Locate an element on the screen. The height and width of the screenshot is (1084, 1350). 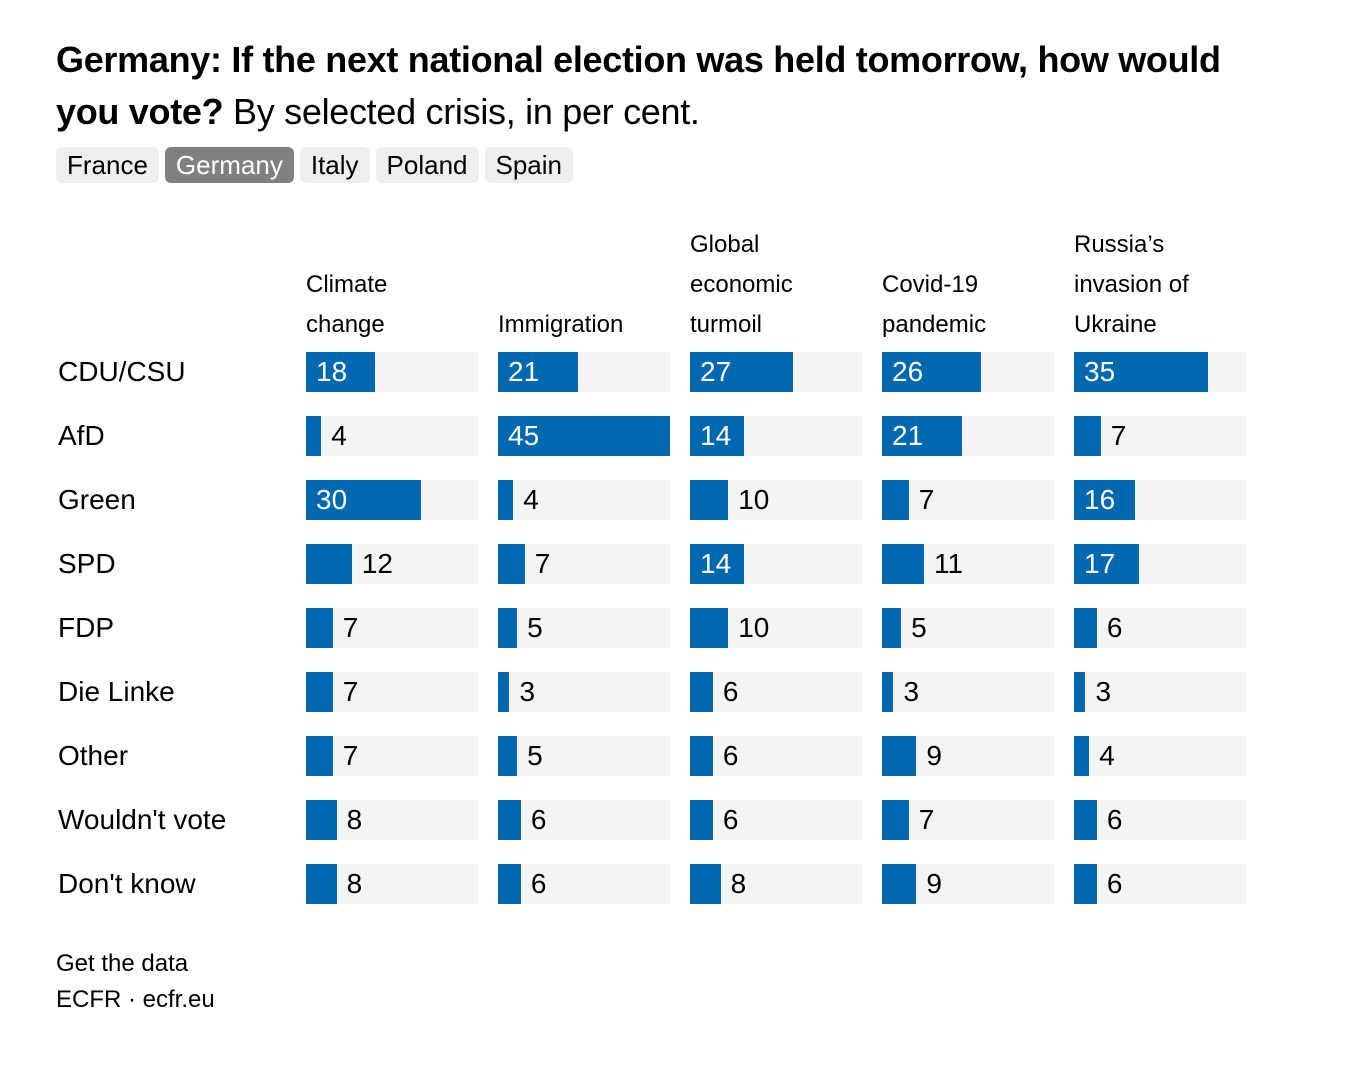
column-header-line: Climate is located at coordinates (347, 284).